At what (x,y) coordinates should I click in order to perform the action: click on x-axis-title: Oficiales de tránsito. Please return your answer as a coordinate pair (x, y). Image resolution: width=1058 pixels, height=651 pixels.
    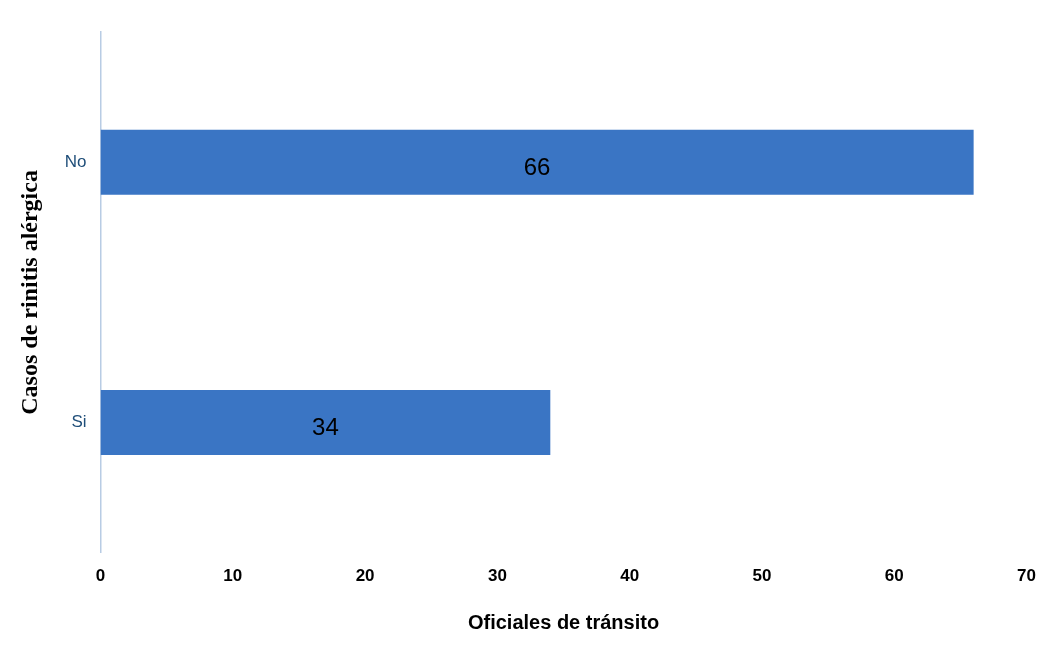
    Looking at the image, I should click on (563, 621).